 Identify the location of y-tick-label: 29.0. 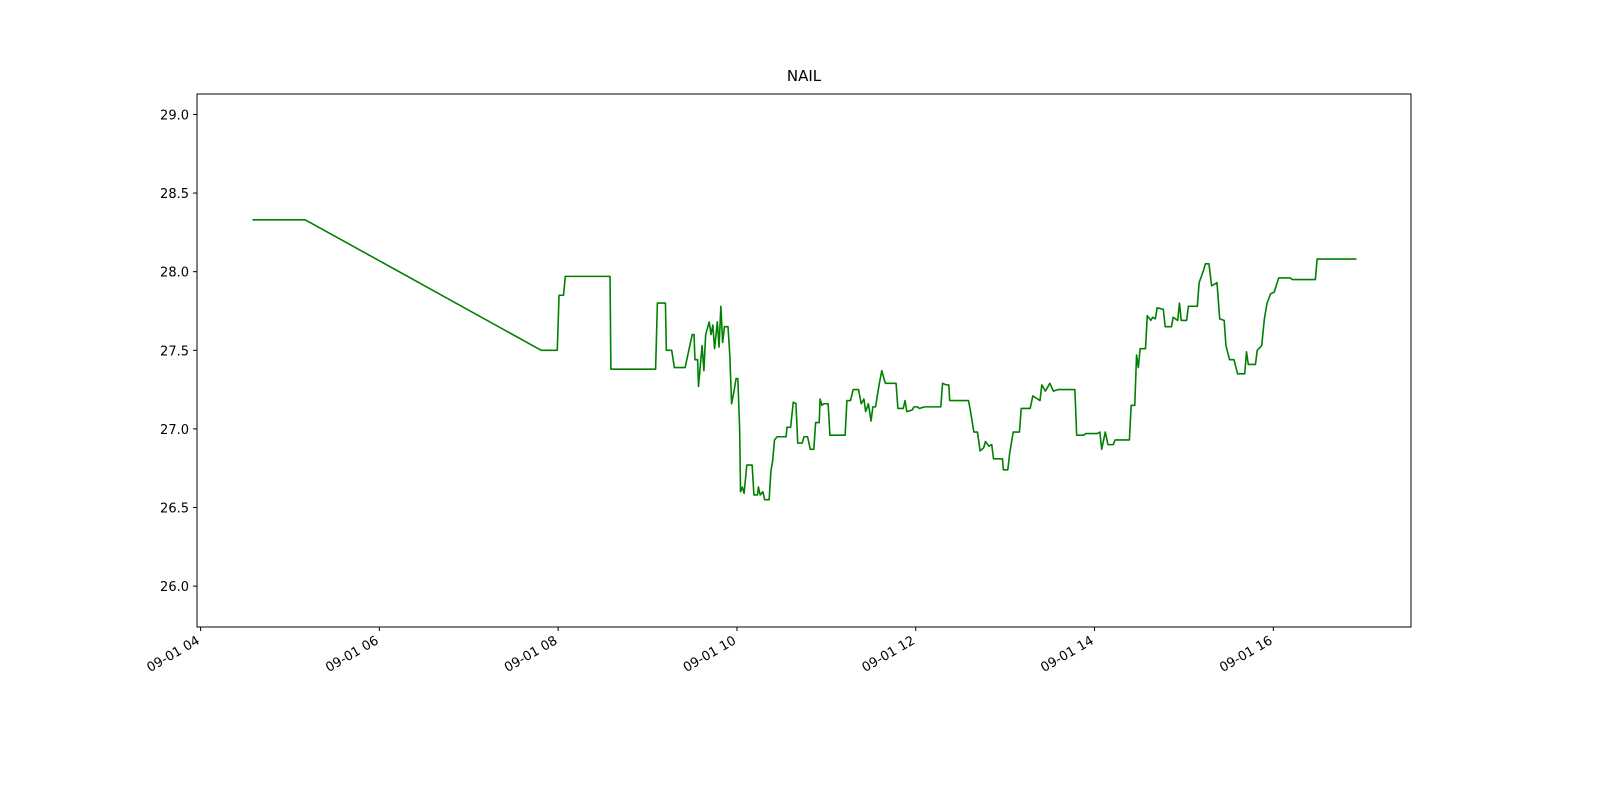
(174, 115).